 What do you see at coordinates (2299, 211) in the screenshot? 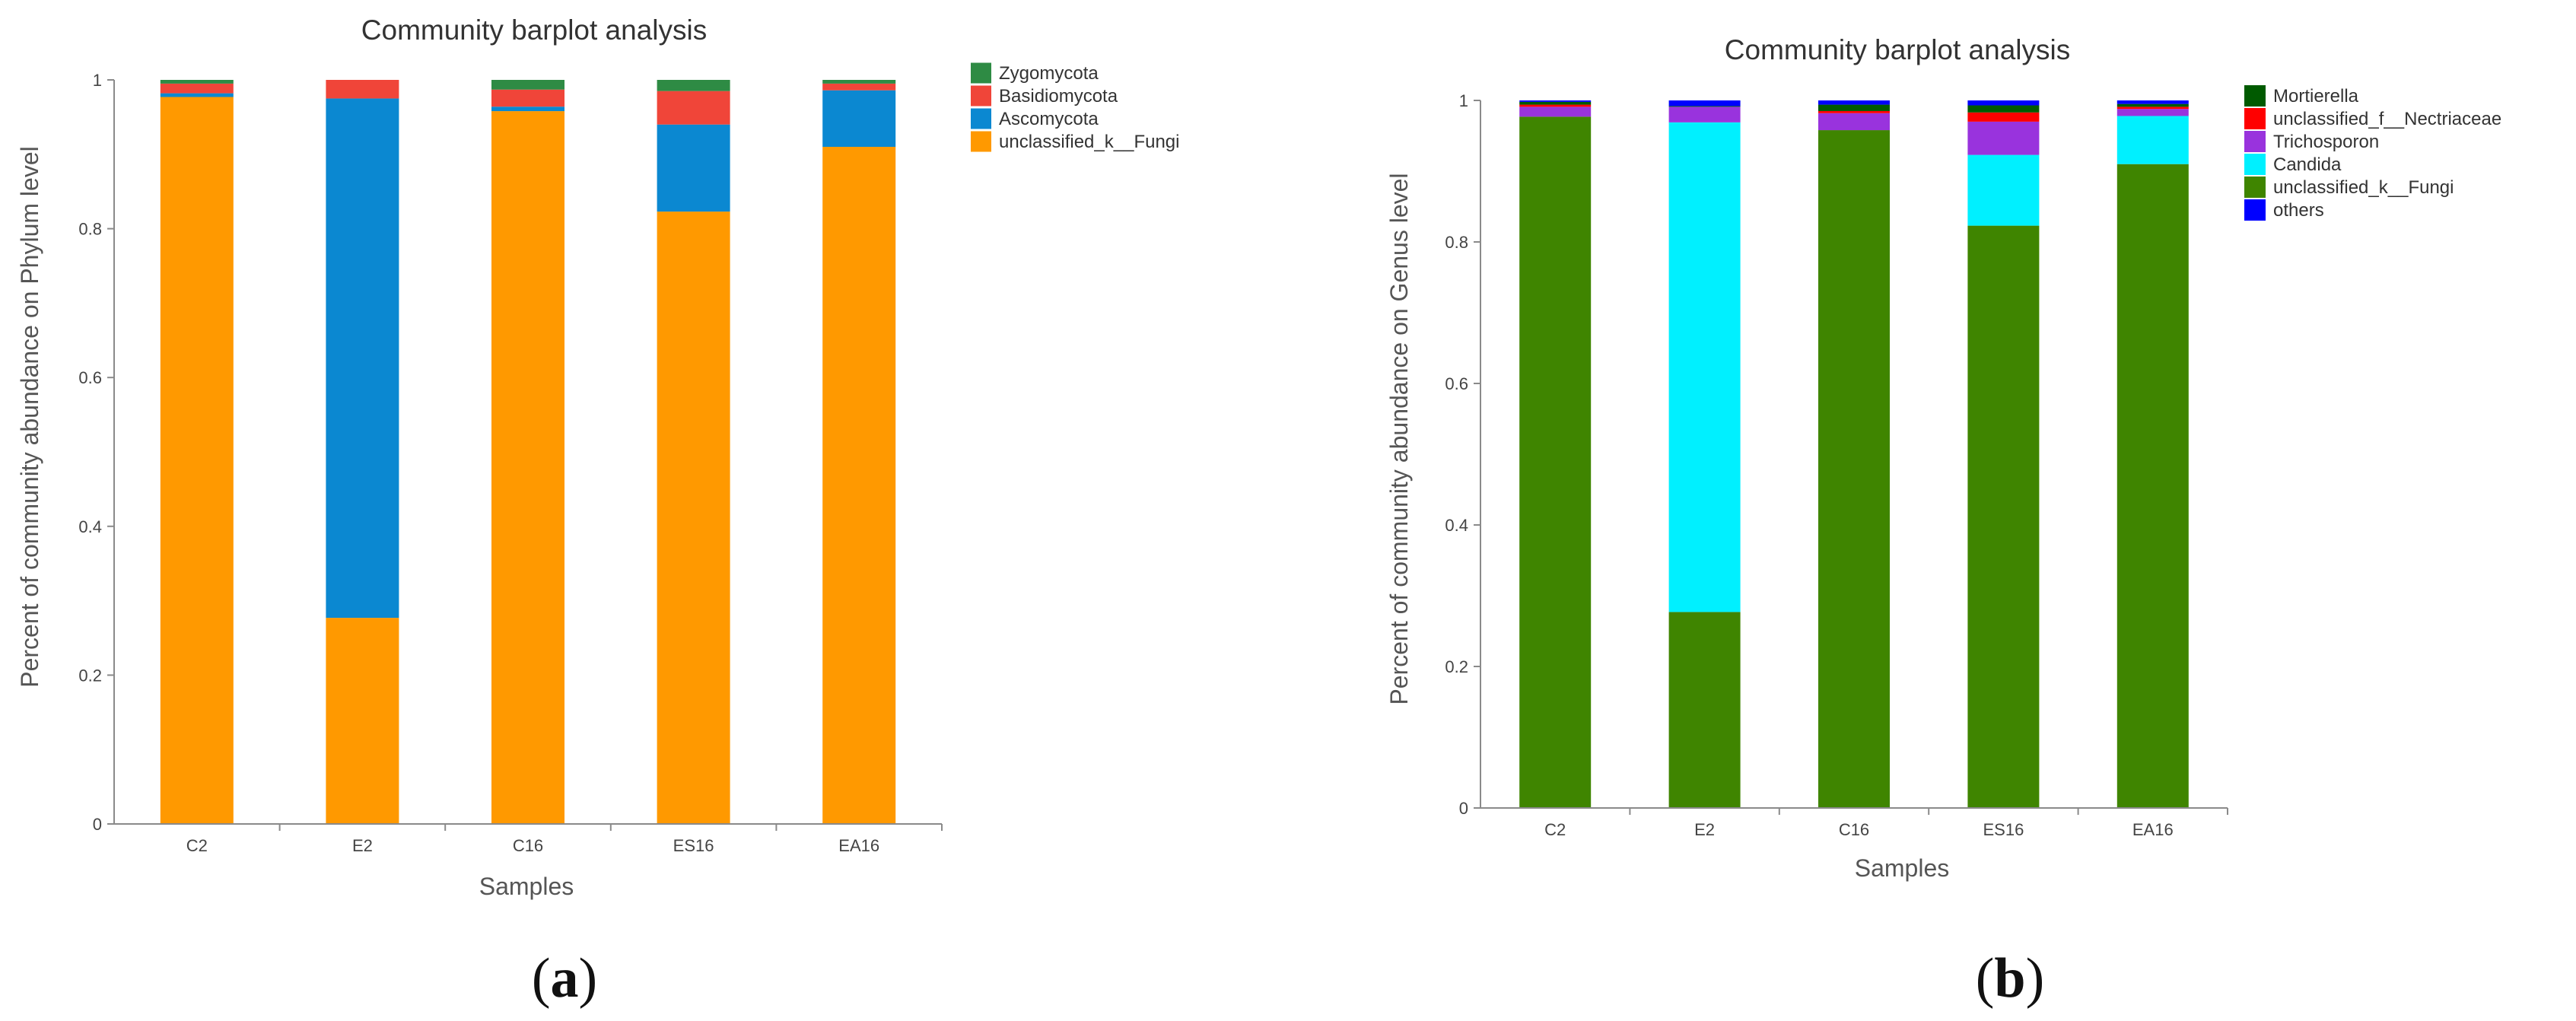
I see `legend-label: others` at bounding box center [2299, 211].